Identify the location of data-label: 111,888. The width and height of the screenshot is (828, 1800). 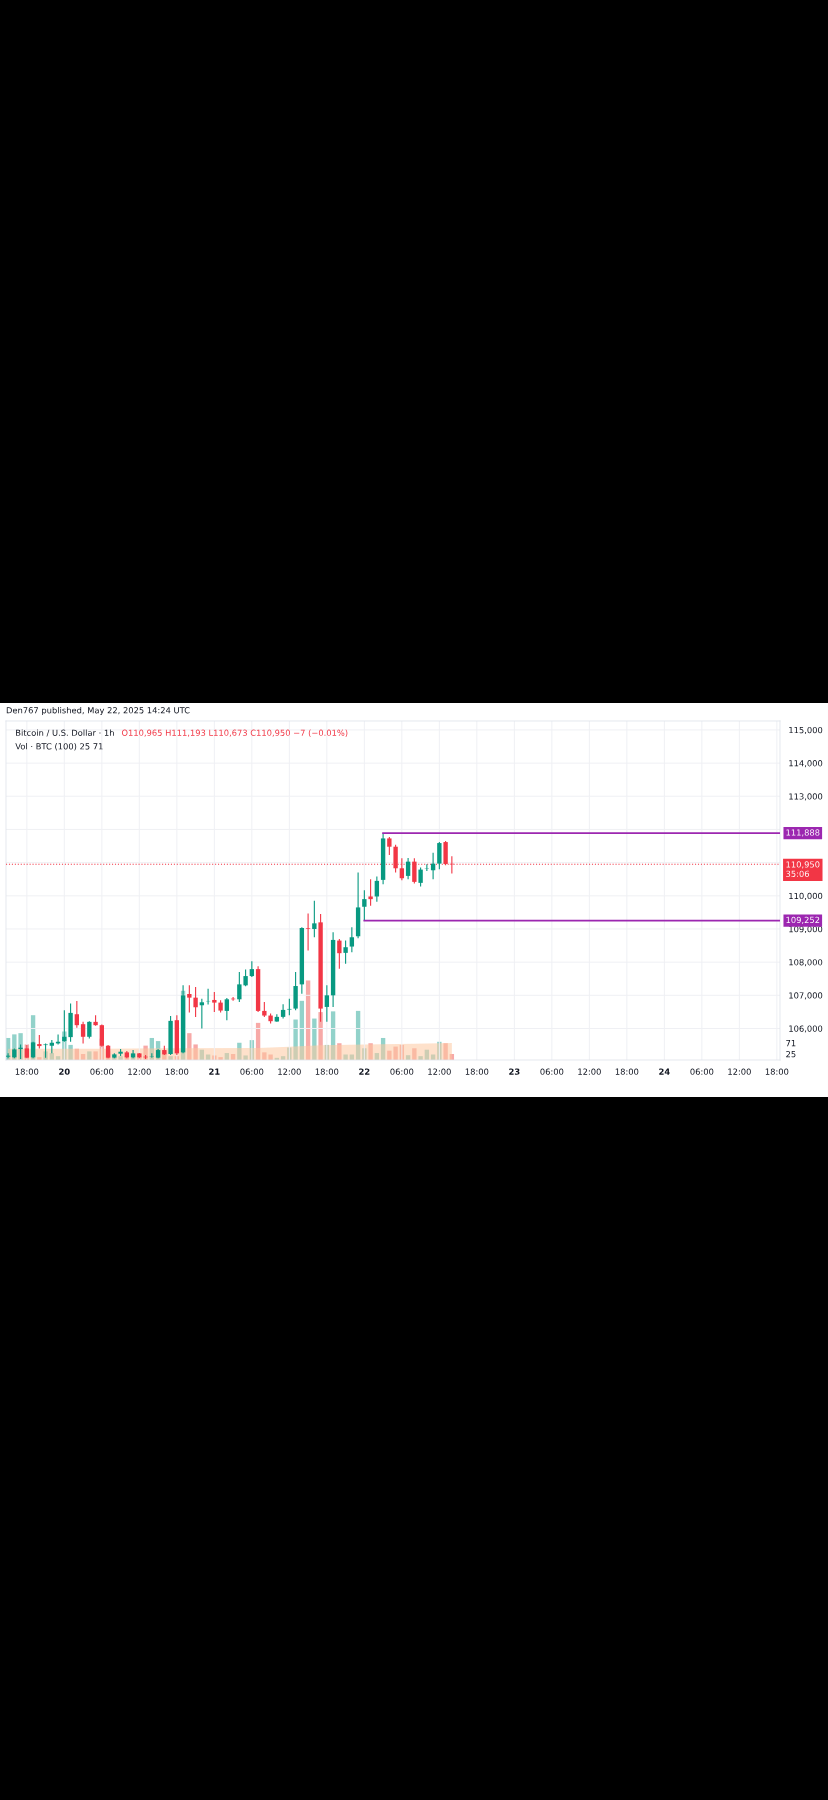
(803, 833).